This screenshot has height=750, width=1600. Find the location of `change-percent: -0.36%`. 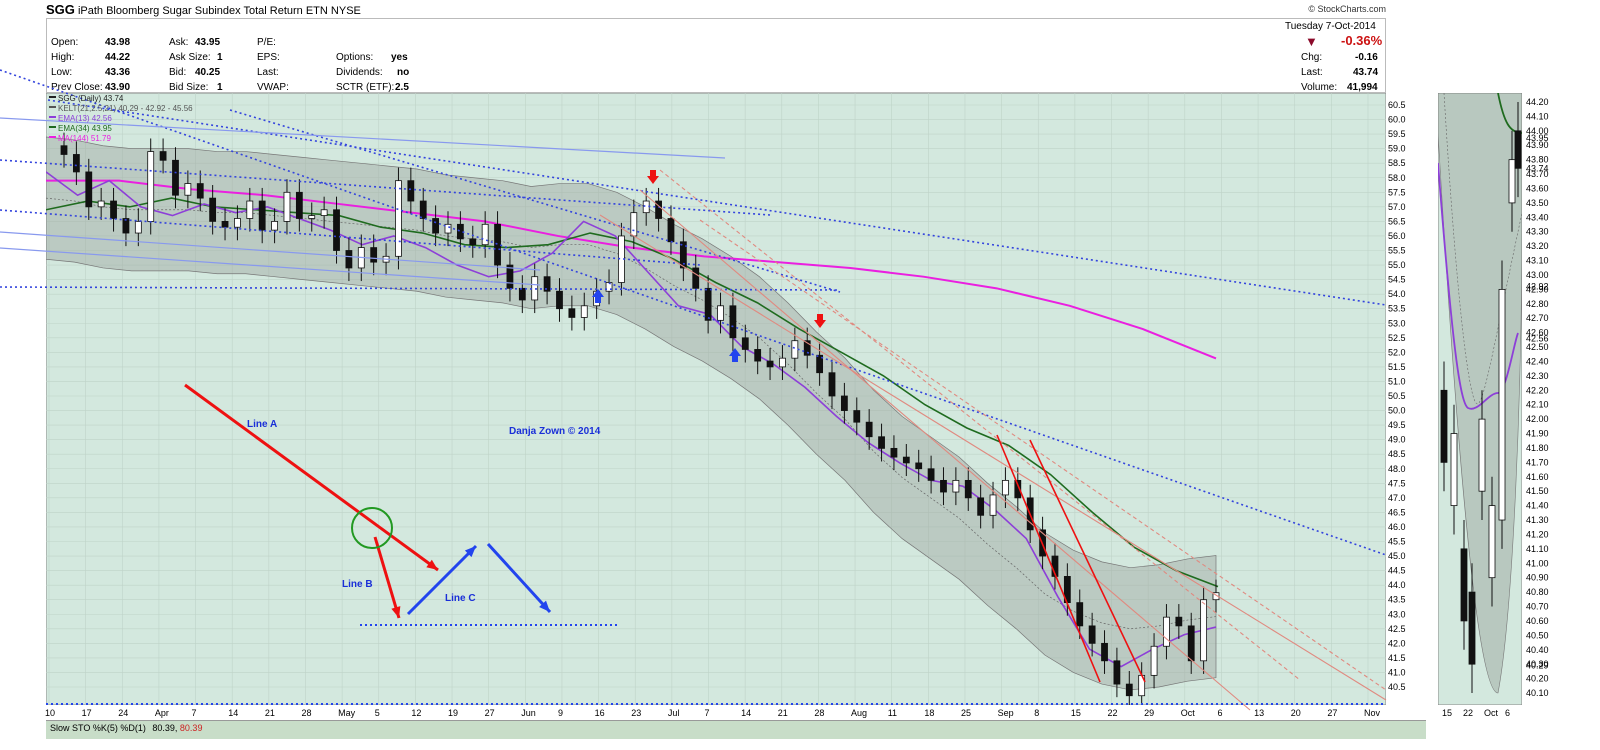

change-percent: -0.36% is located at coordinates (1362, 40).